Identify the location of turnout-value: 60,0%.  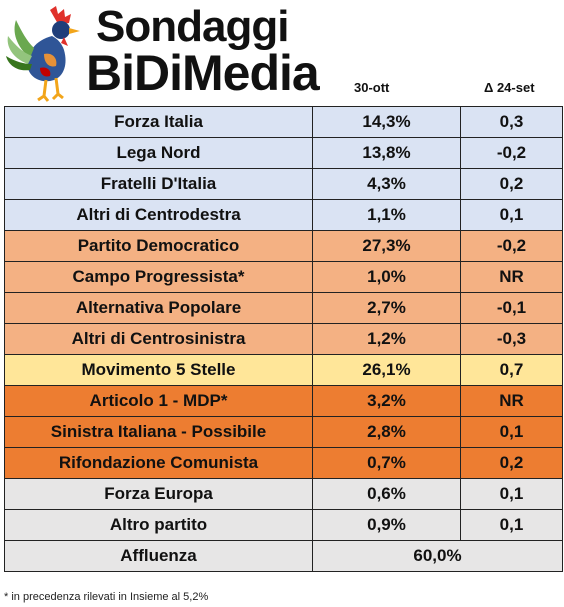
(437, 556).